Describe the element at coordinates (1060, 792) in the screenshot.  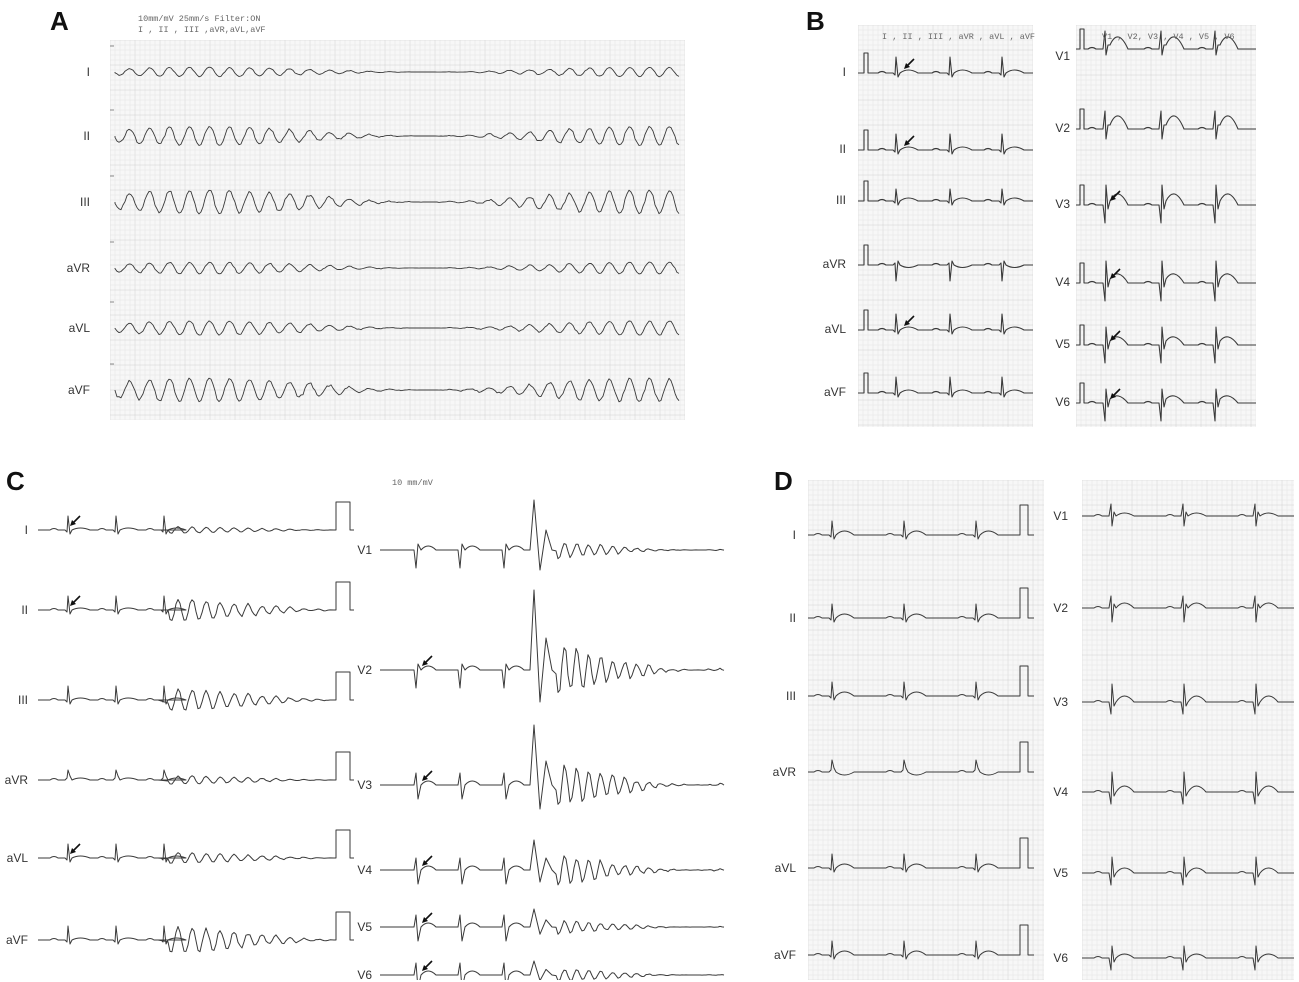
I see `lead-label-d-v4: V4` at that location.